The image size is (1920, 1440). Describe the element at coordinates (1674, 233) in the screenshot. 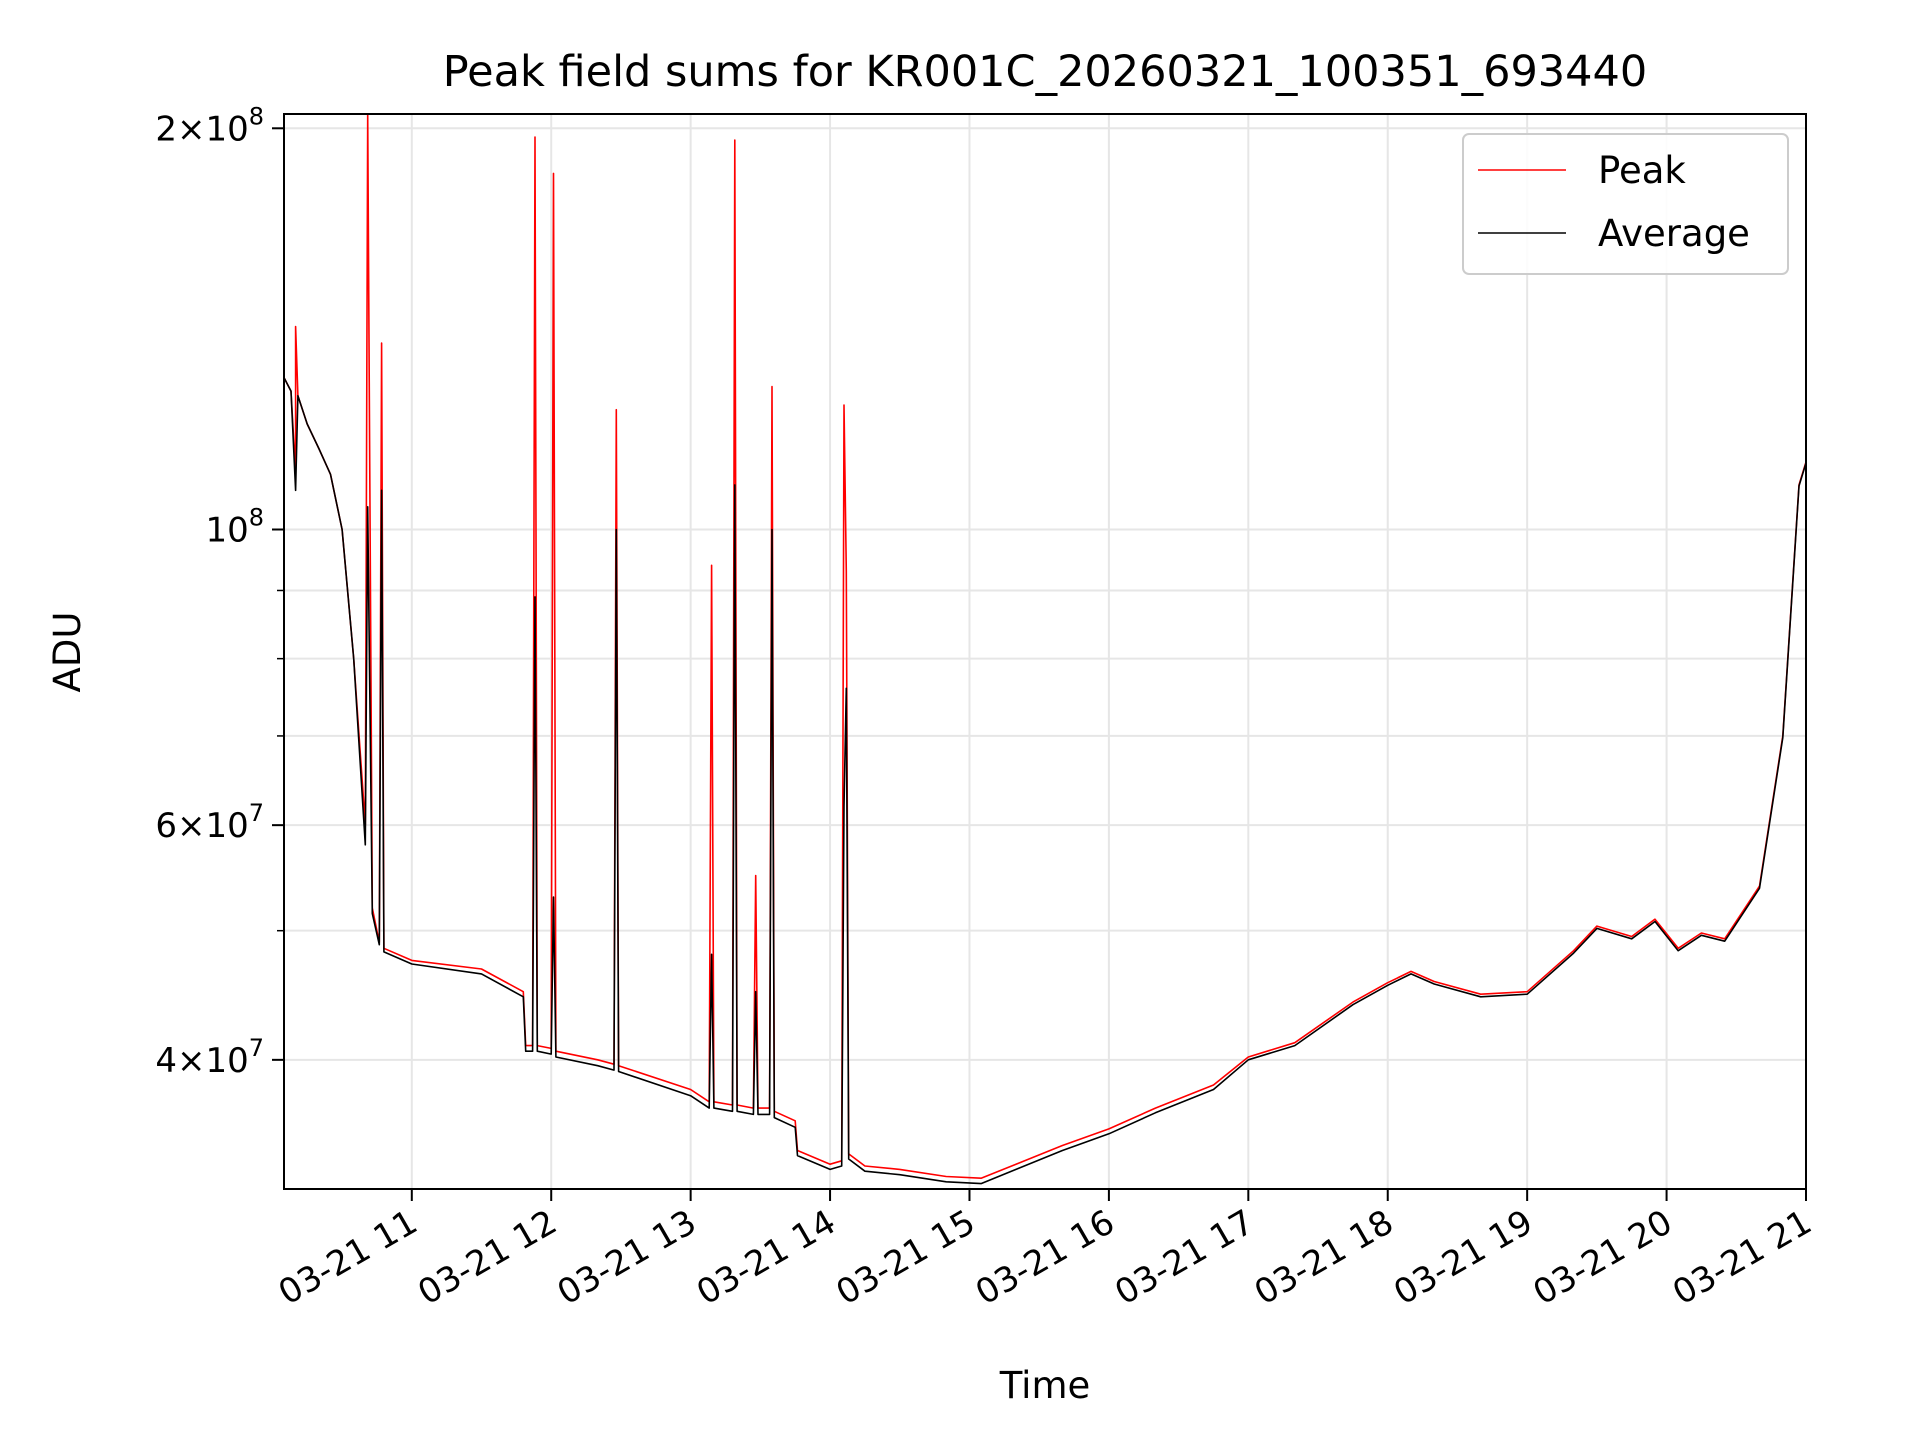

I see `legend-label-average: Average` at that location.